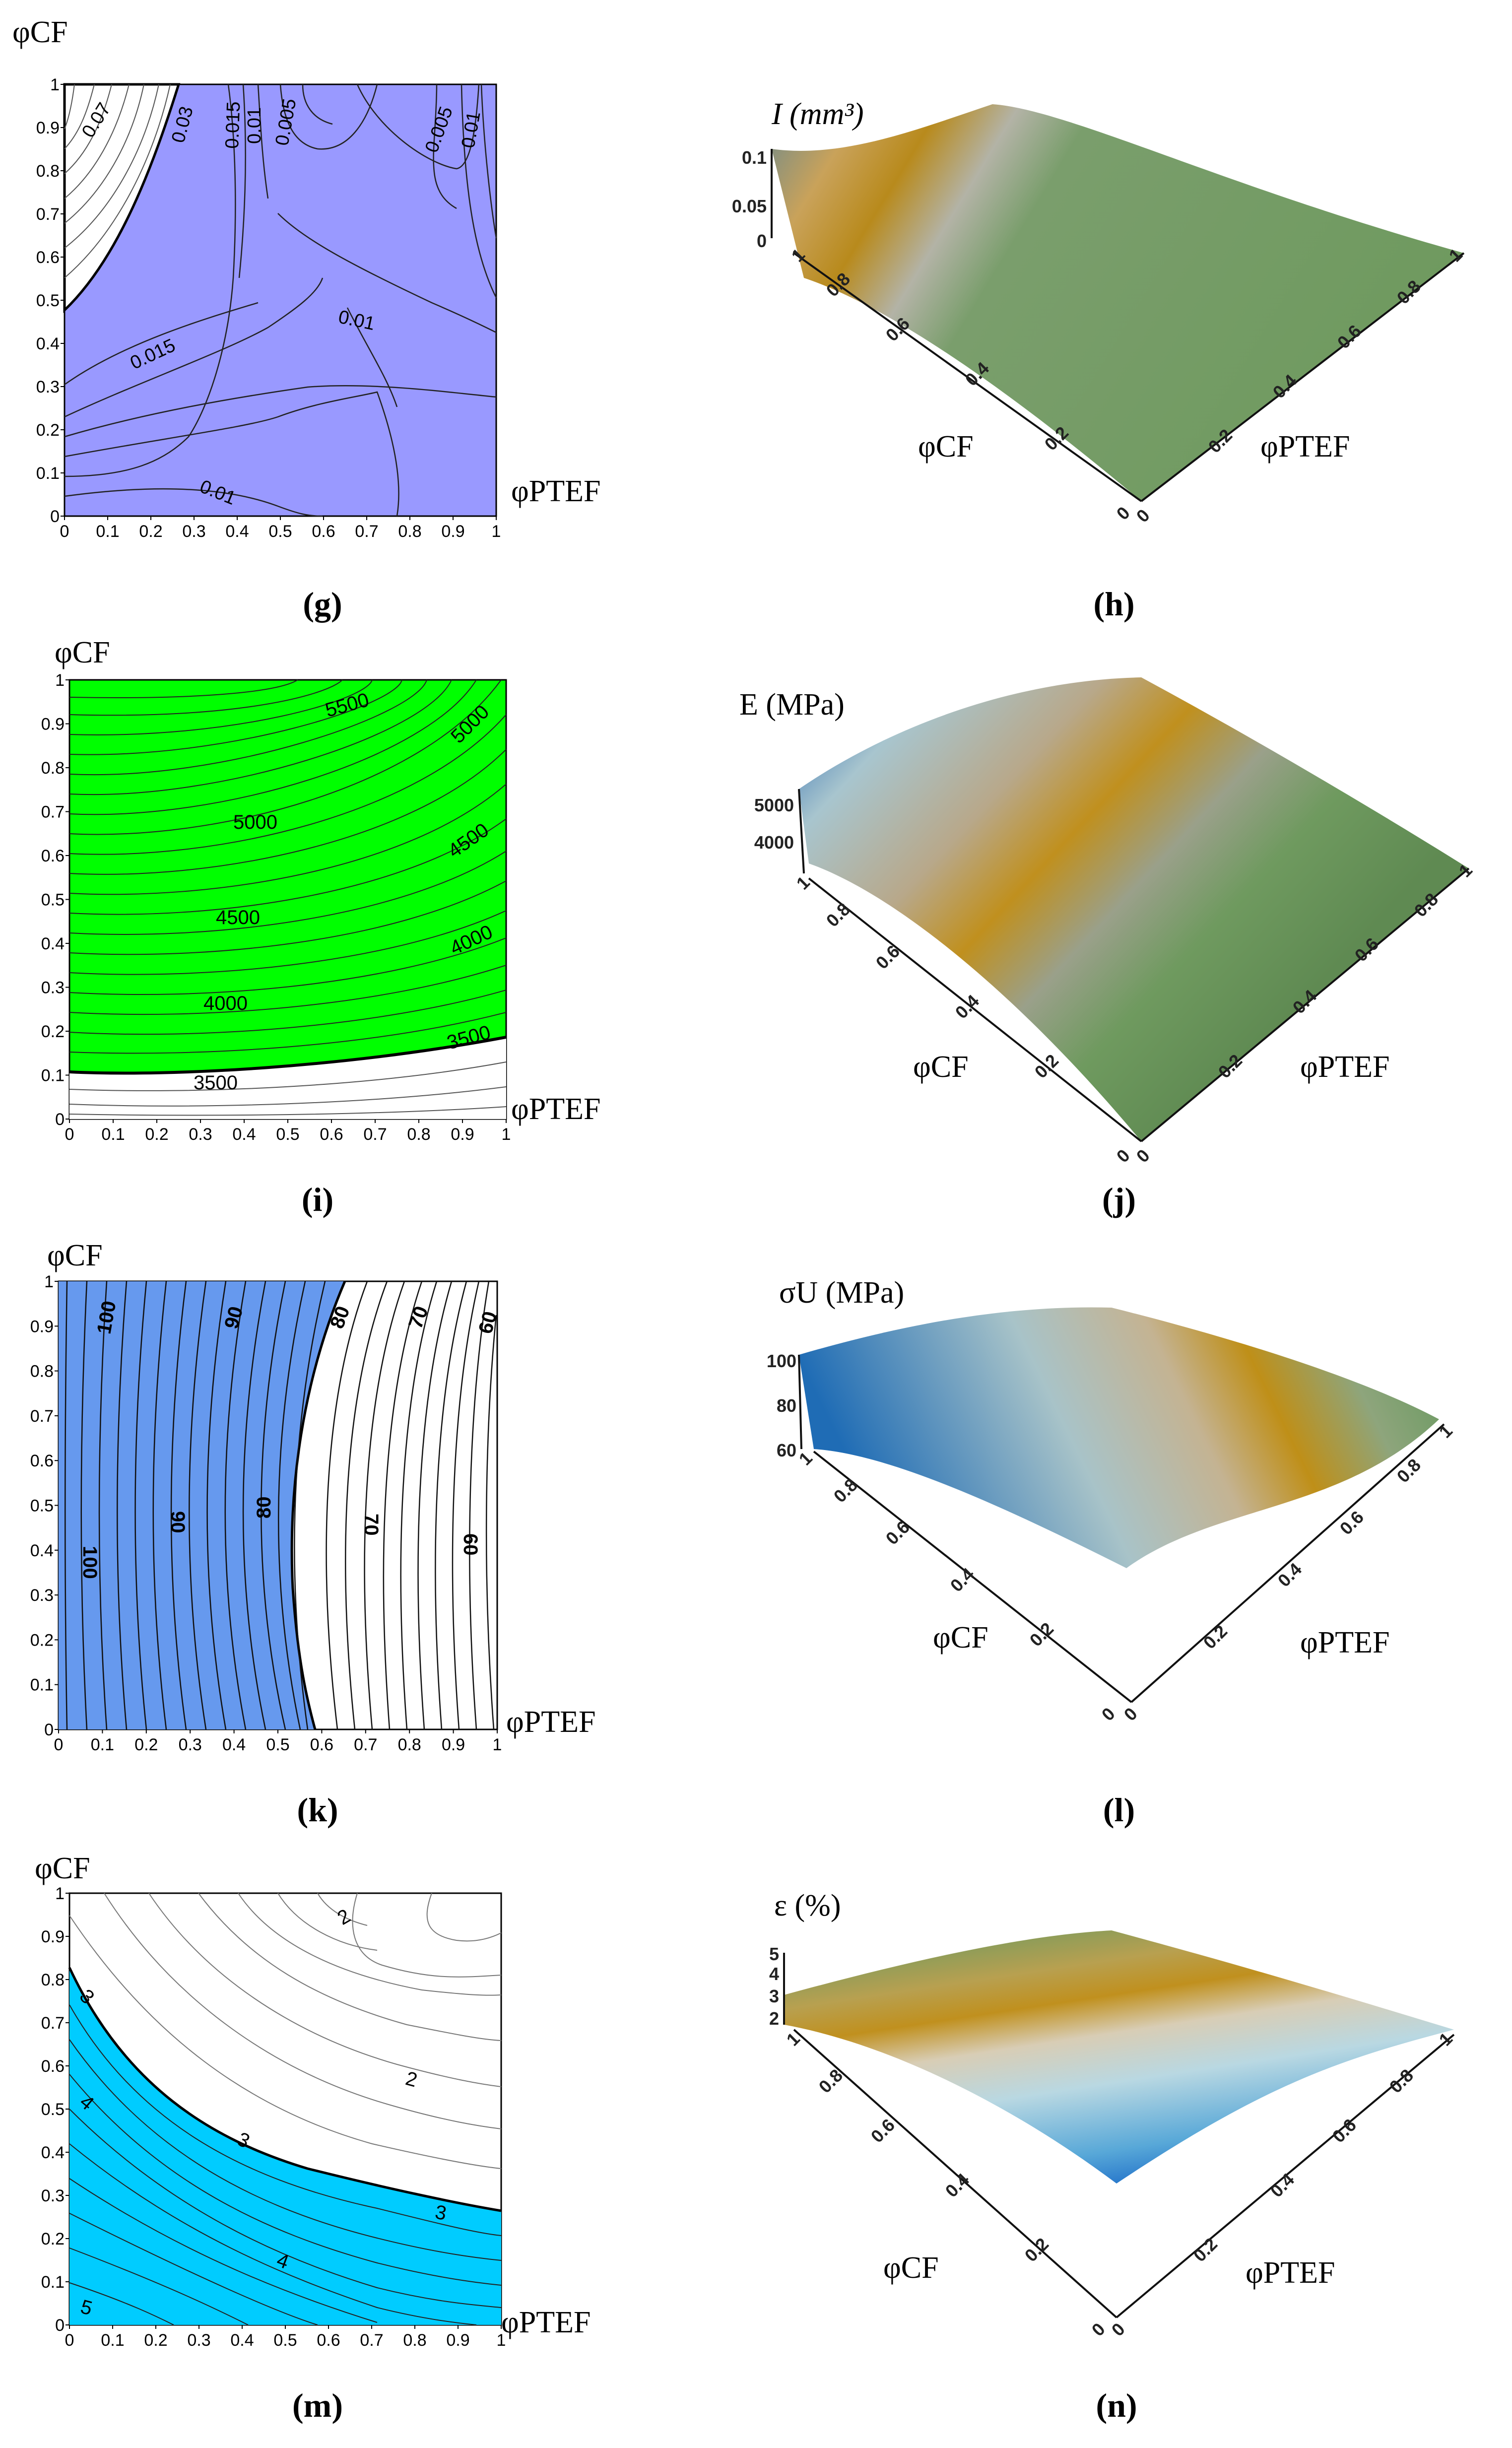 Image resolution: width=1512 pixels, height=2448 pixels. What do you see at coordinates (53, 2196) in the screenshot?
I see `y-tick-label: 0.3` at bounding box center [53, 2196].